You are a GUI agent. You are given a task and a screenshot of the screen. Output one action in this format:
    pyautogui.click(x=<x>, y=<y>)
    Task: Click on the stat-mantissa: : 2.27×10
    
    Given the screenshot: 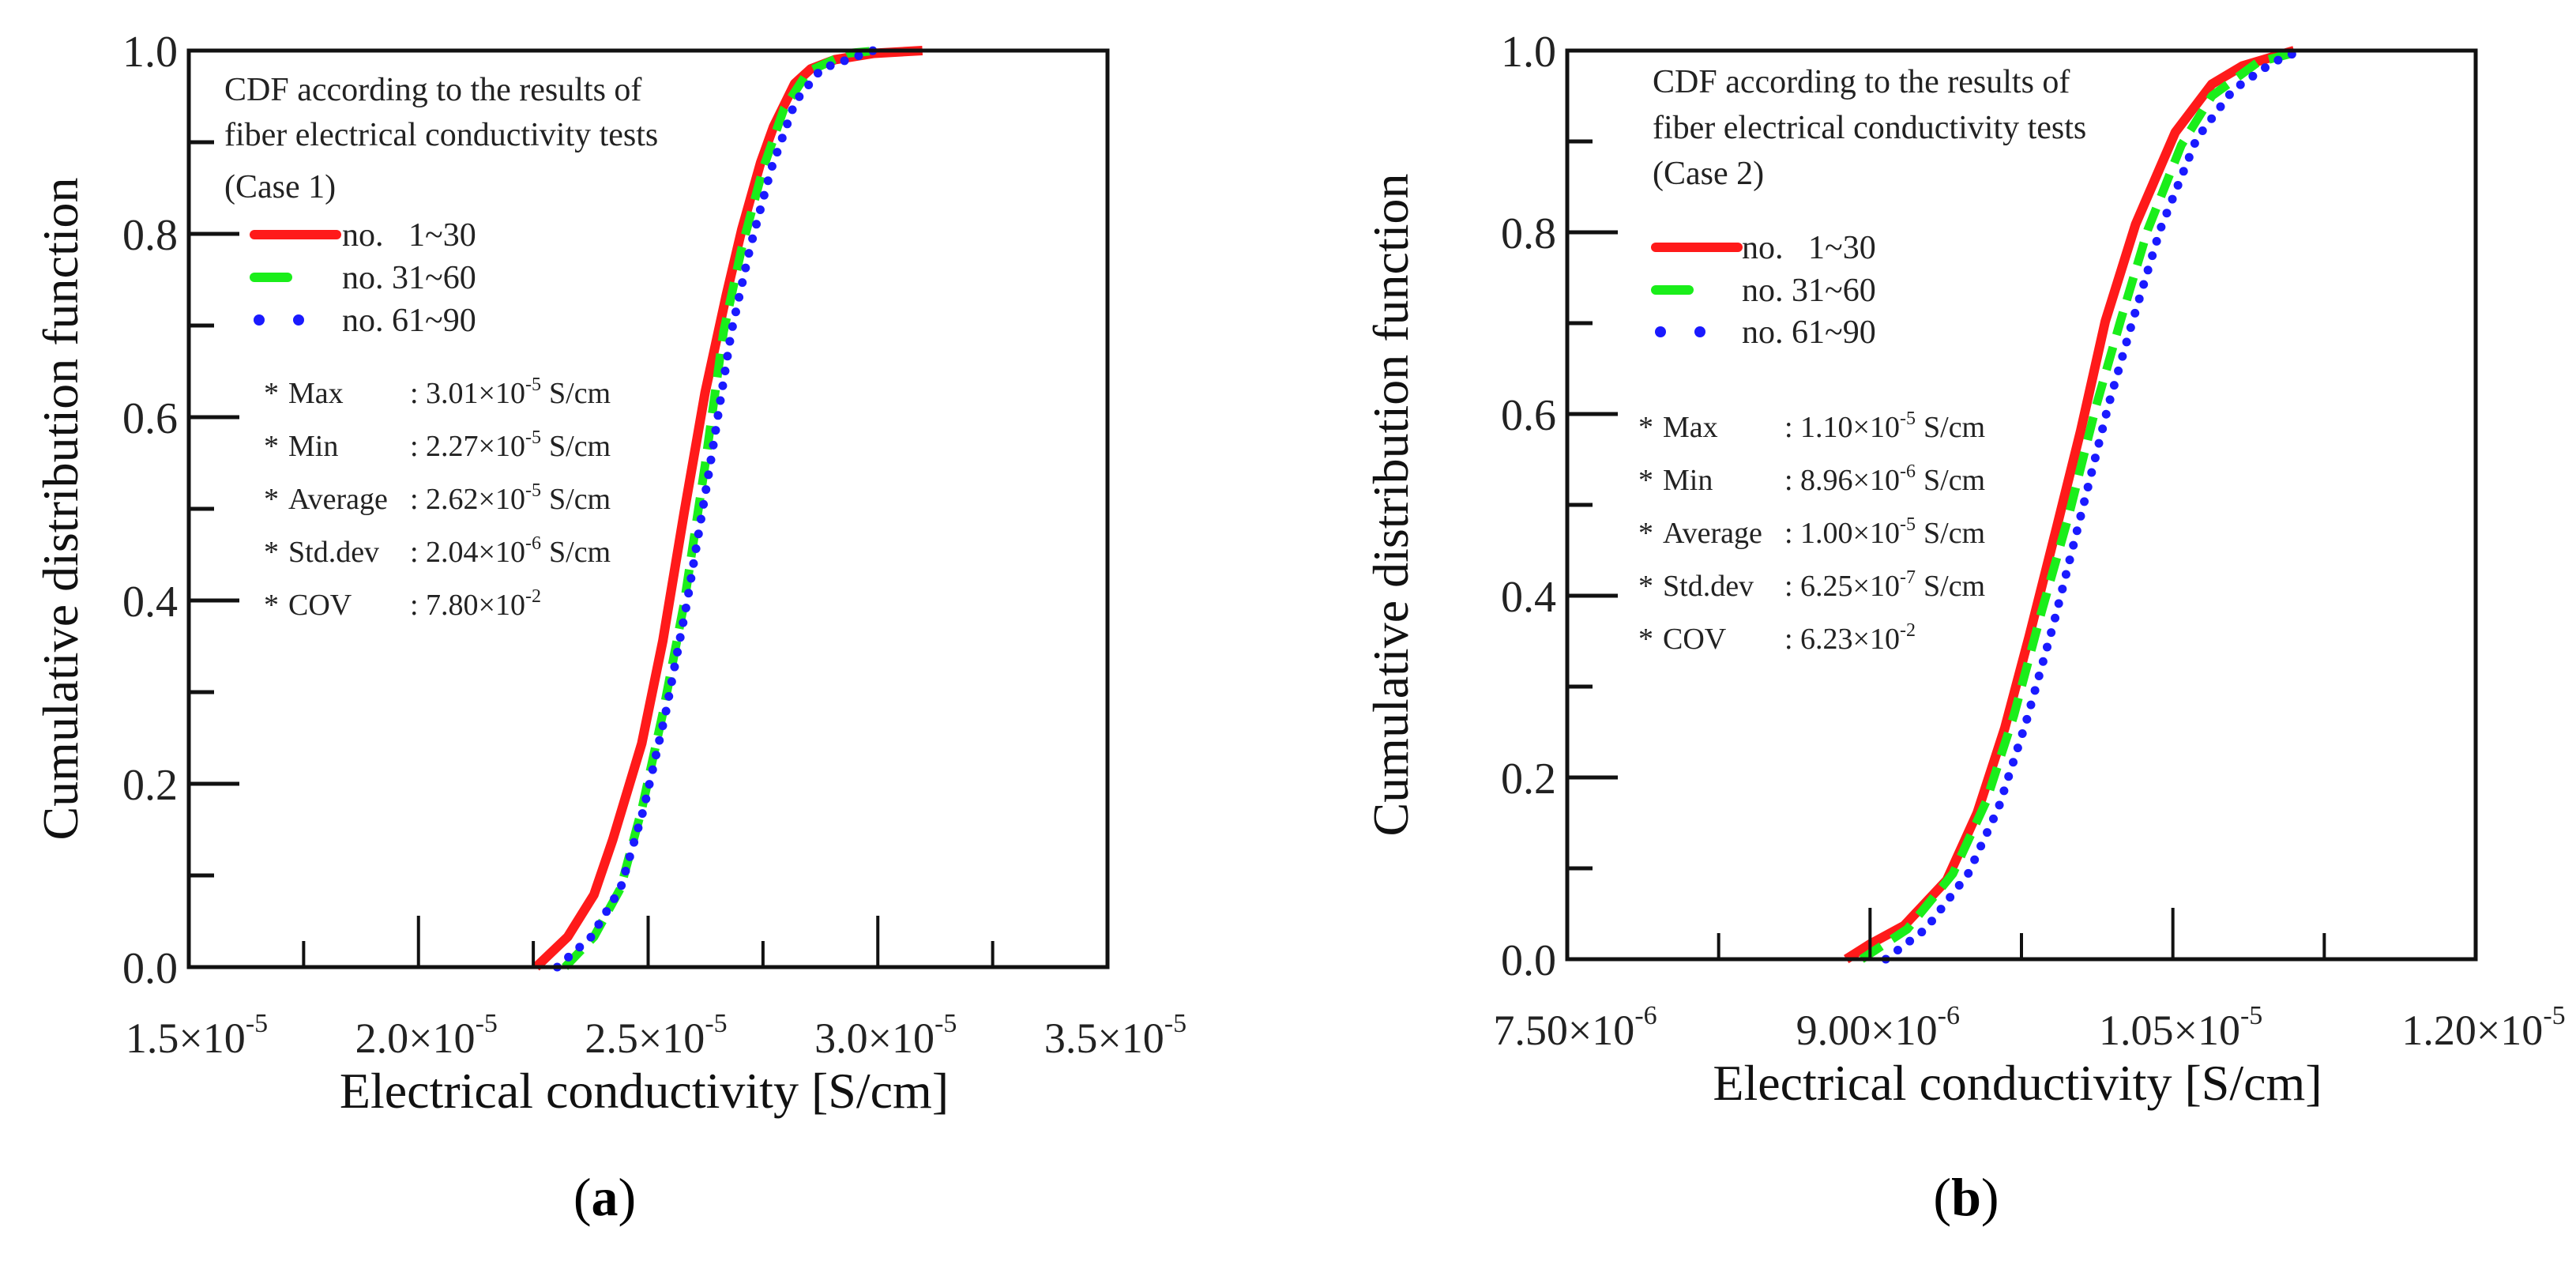 What is the action you would take?
    pyautogui.click(x=468, y=446)
    